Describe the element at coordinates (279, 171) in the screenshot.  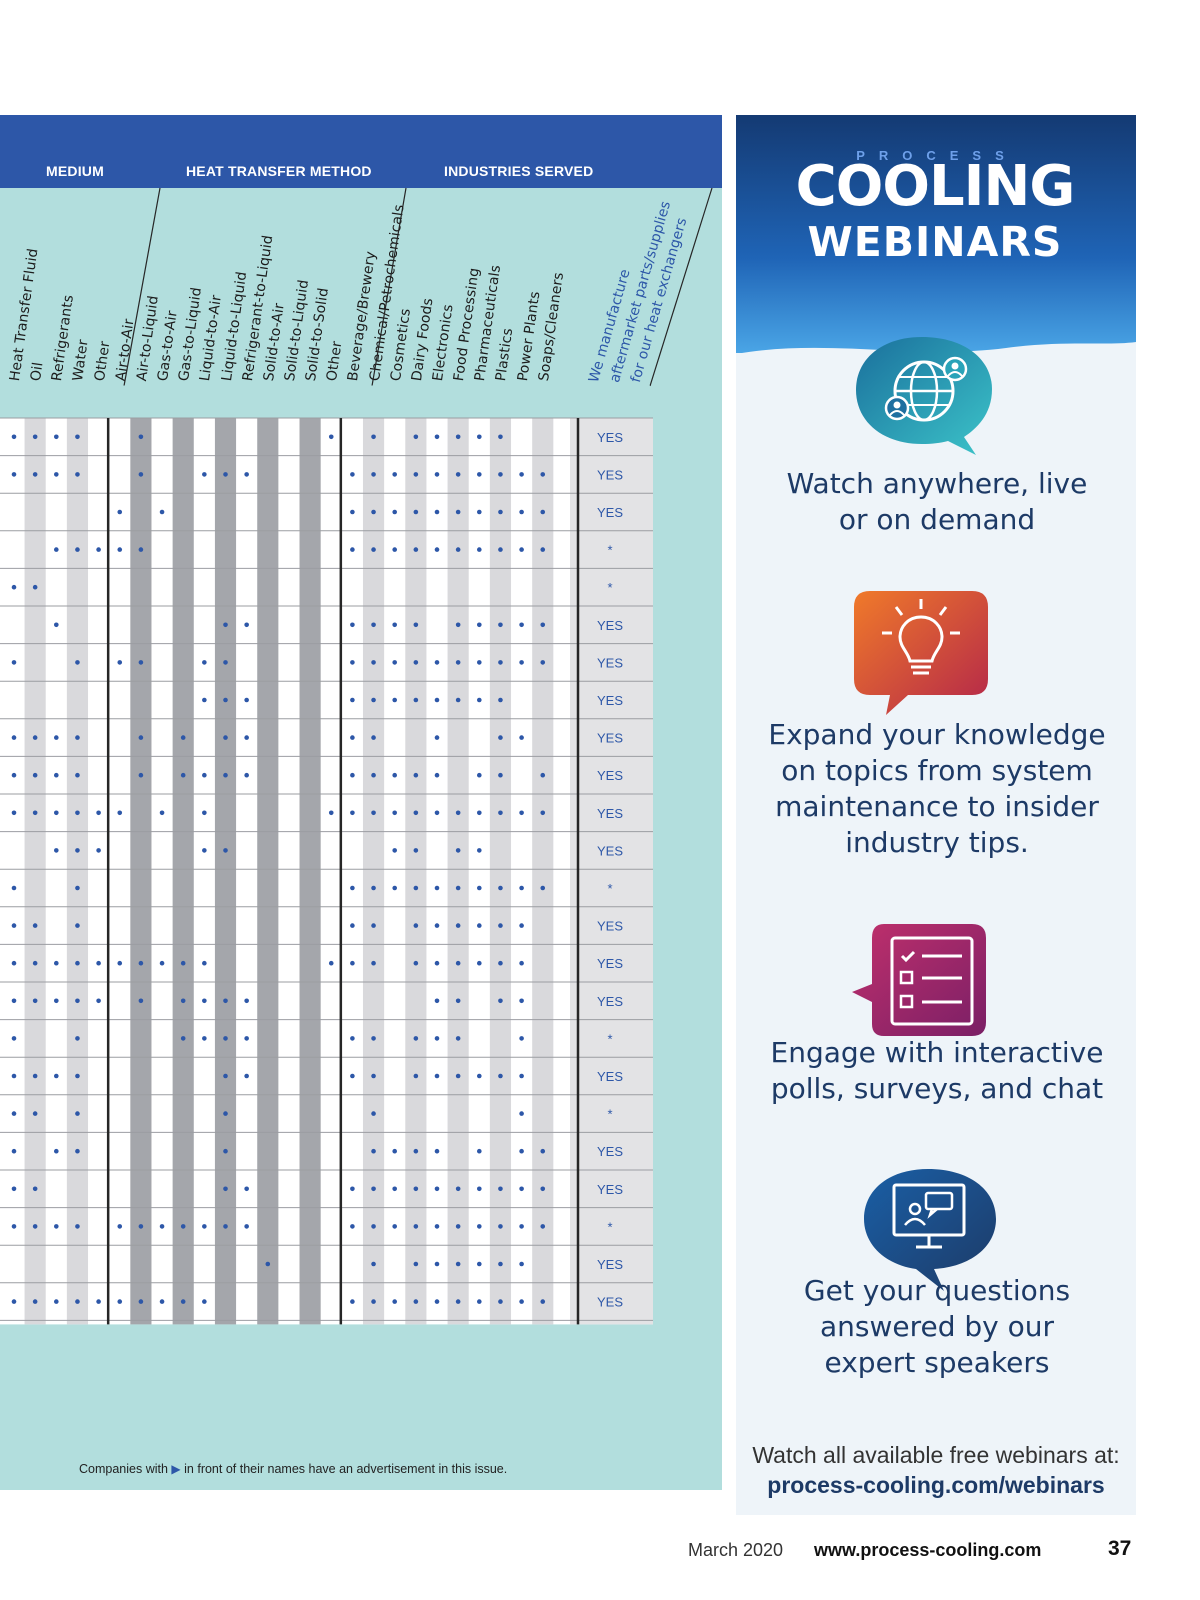
I see `group-method-label: HEAT TRANSFER METHOD` at that location.